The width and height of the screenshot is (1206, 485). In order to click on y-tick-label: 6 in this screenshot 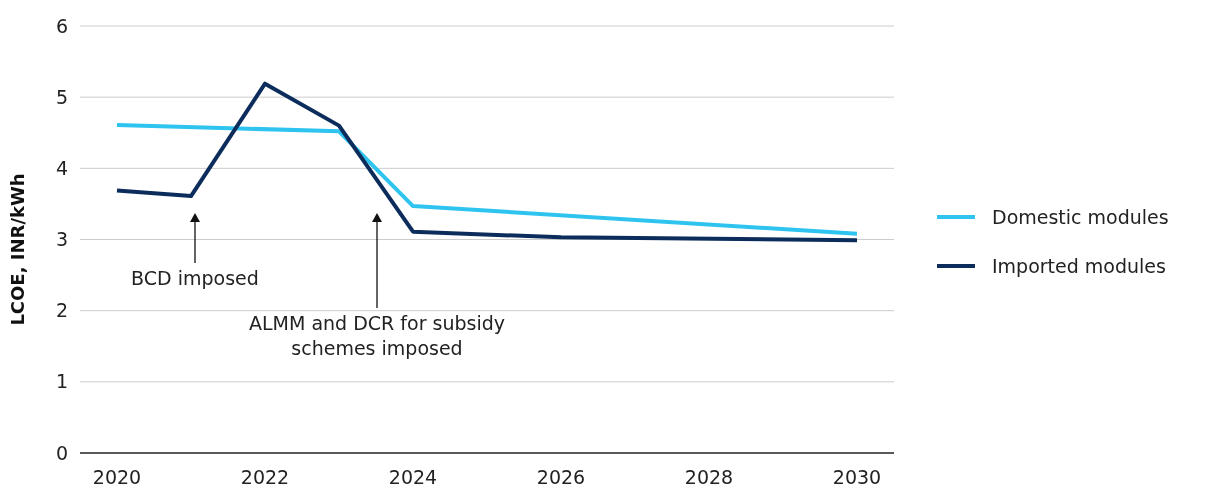, I will do `click(61, 25)`.